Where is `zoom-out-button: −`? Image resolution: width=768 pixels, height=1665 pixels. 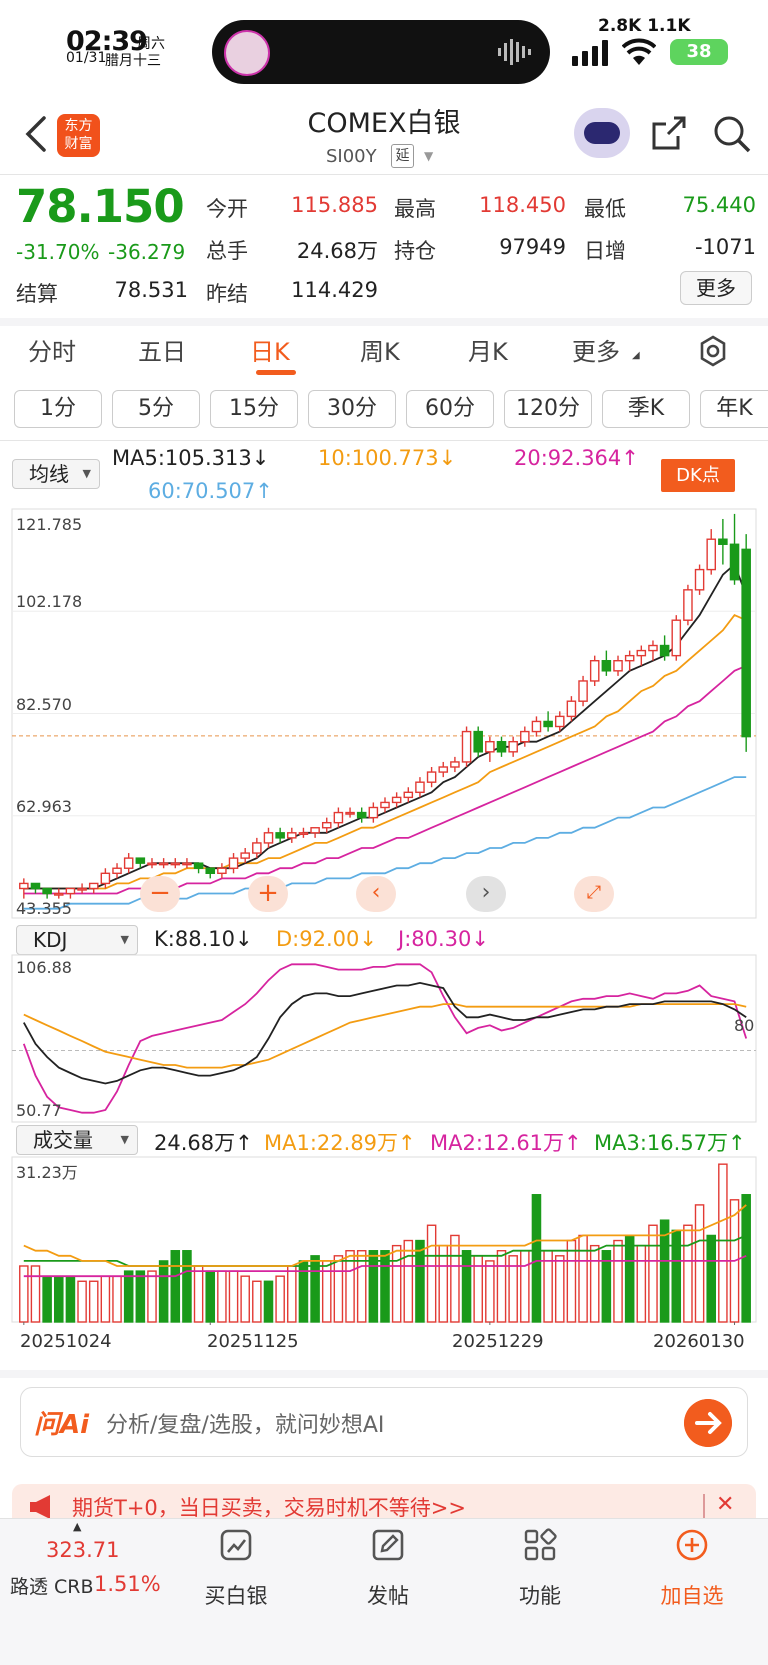
zoom-out-button: − is located at coordinates (160, 894).